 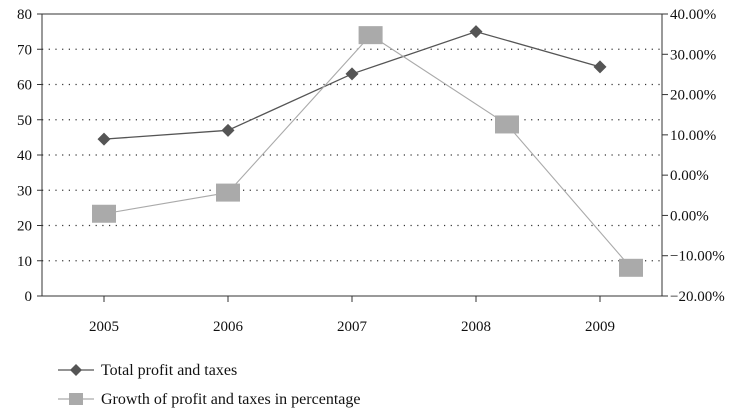 I want to click on x-axis-tick-label: 2007, so click(x=352, y=327).